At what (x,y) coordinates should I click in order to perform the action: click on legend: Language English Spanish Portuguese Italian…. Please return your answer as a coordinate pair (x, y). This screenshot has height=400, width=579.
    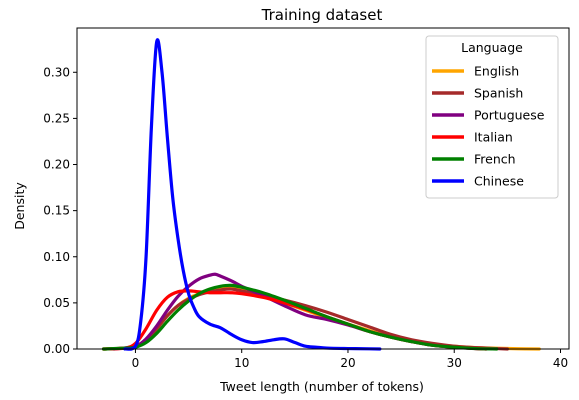
    Looking at the image, I should click on (492, 117).